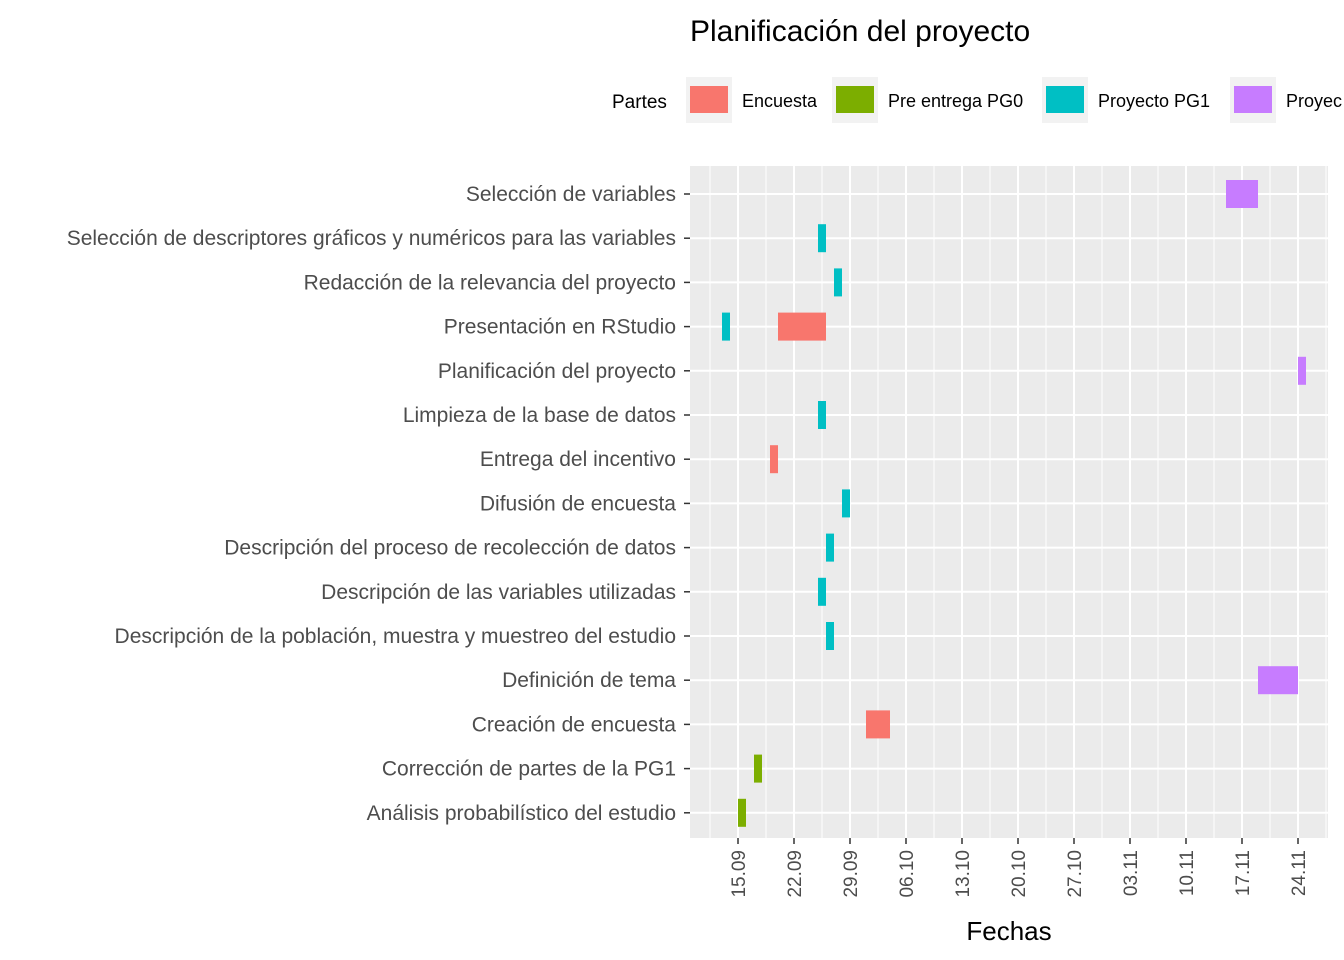 The image size is (1344, 960). What do you see at coordinates (1314, 101) in the screenshot?
I see `legend-label: Proyec` at bounding box center [1314, 101].